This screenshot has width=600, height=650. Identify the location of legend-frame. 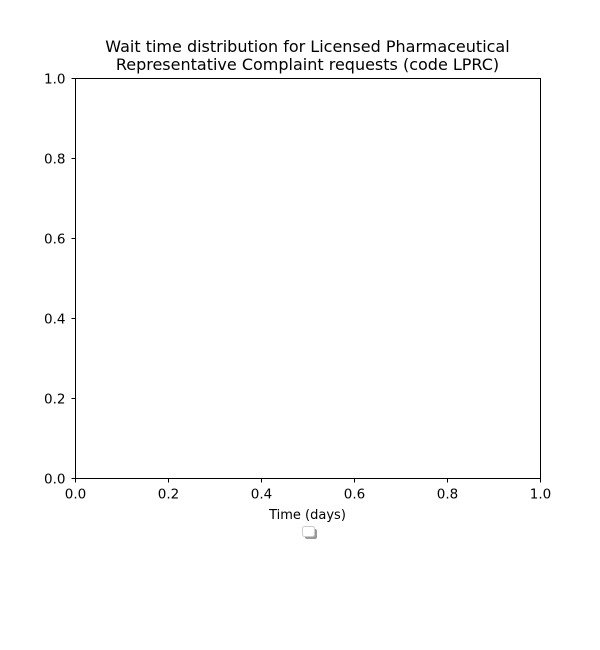
(308, 531).